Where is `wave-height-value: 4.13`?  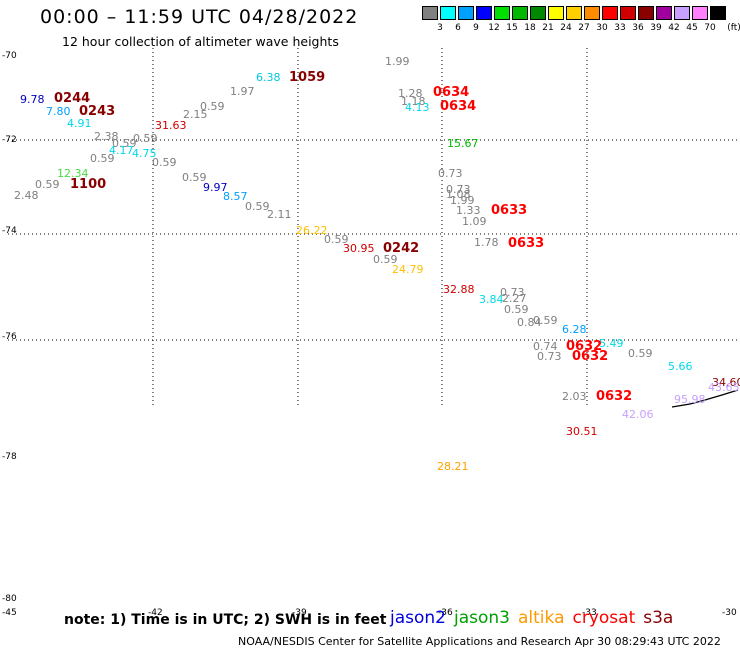
wave-height-value: 4.13 is located at coordinates (417, 107).